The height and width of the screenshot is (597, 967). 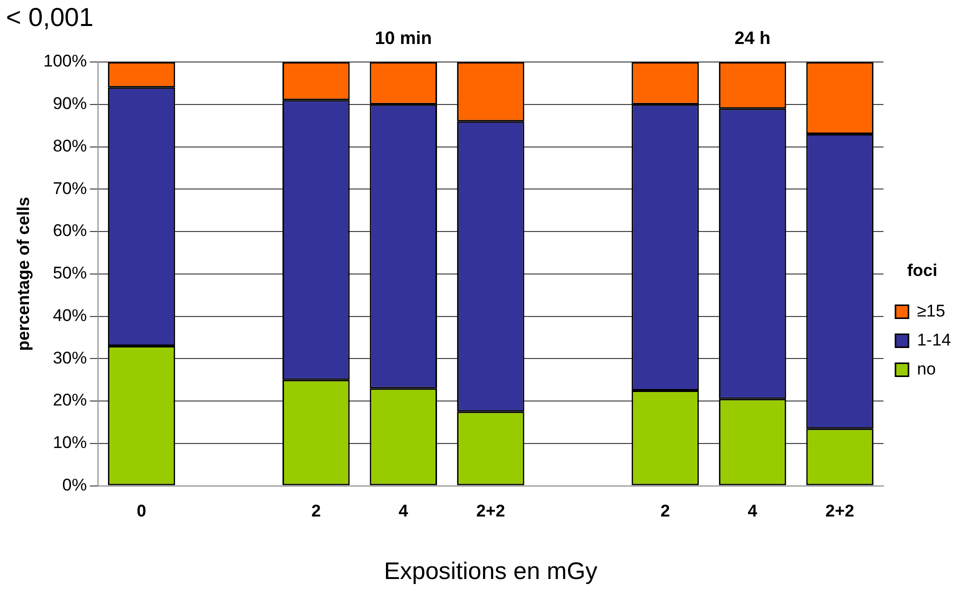 I want to click on legend-label: ≥15, so click(x=931, y=310).